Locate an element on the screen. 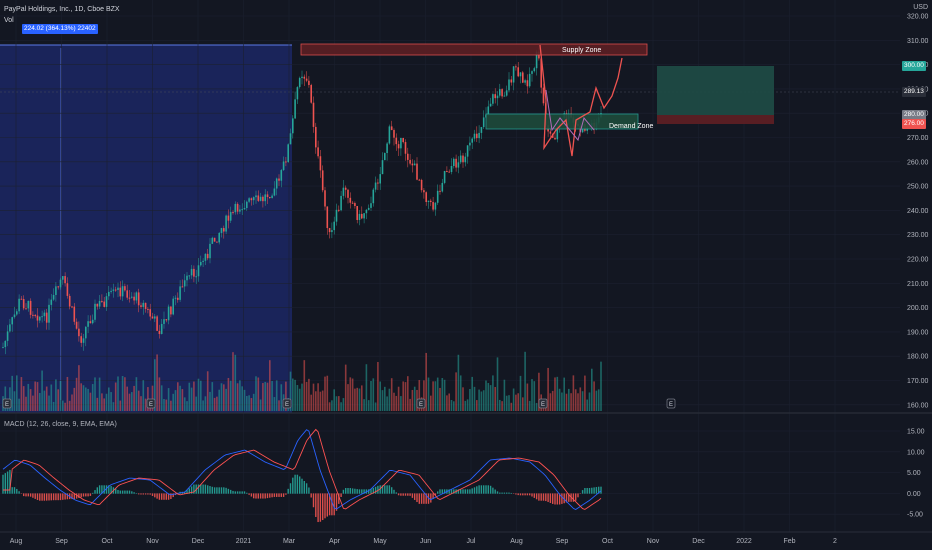 The width and height of the screenshot is (932, 550). macd-tick-label: 0.00 is located at coordinates (914, 494).